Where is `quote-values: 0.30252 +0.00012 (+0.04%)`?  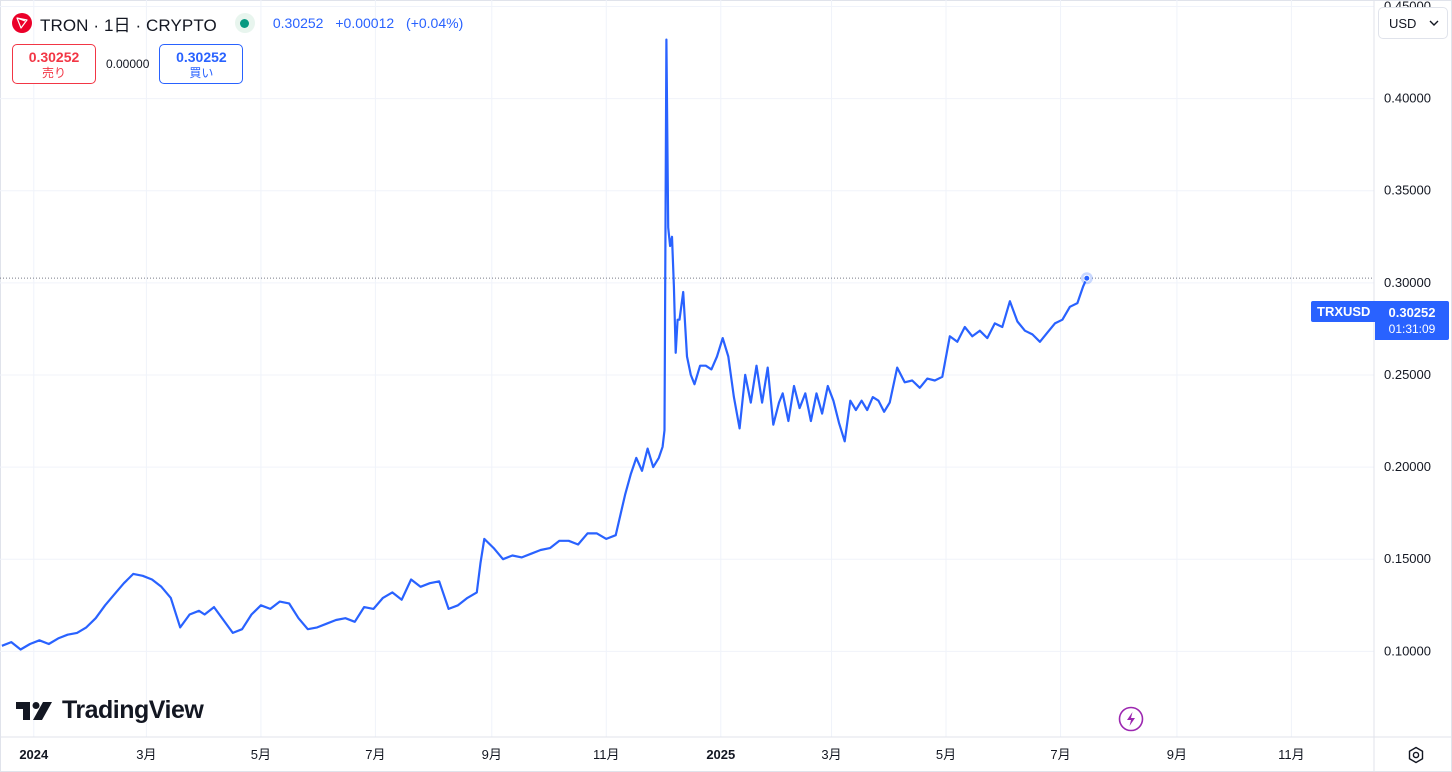 quote-values: 0.30252 +0.00012 (+0.04%) is located at coordinates (372, 23).